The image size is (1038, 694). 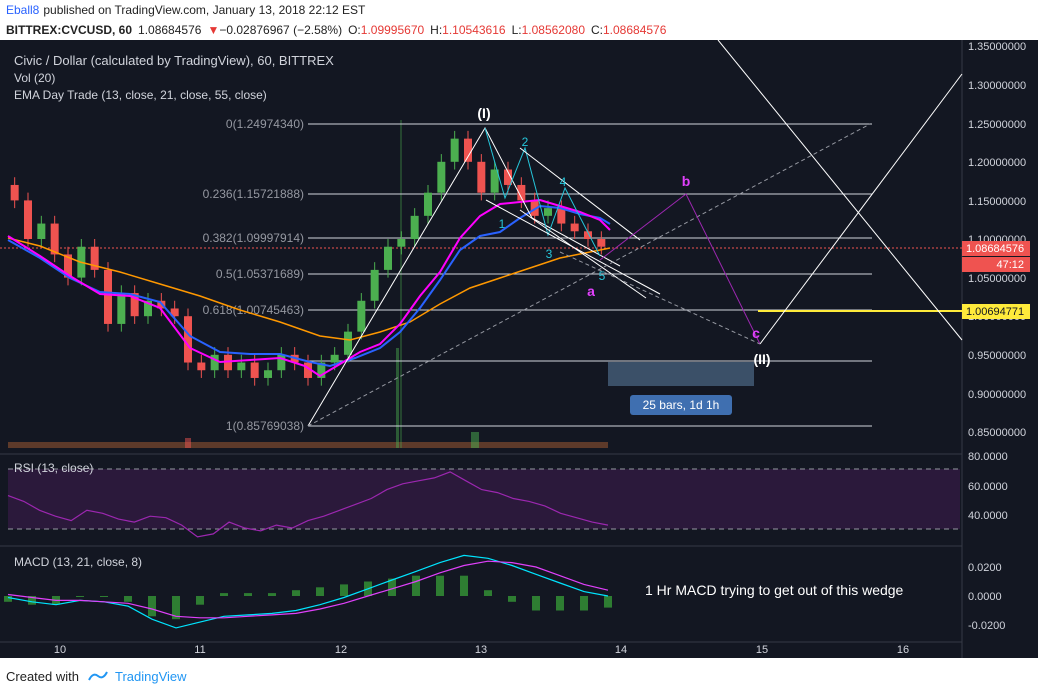 I want to click on time-tick: 14, so click(x=621, y=650).